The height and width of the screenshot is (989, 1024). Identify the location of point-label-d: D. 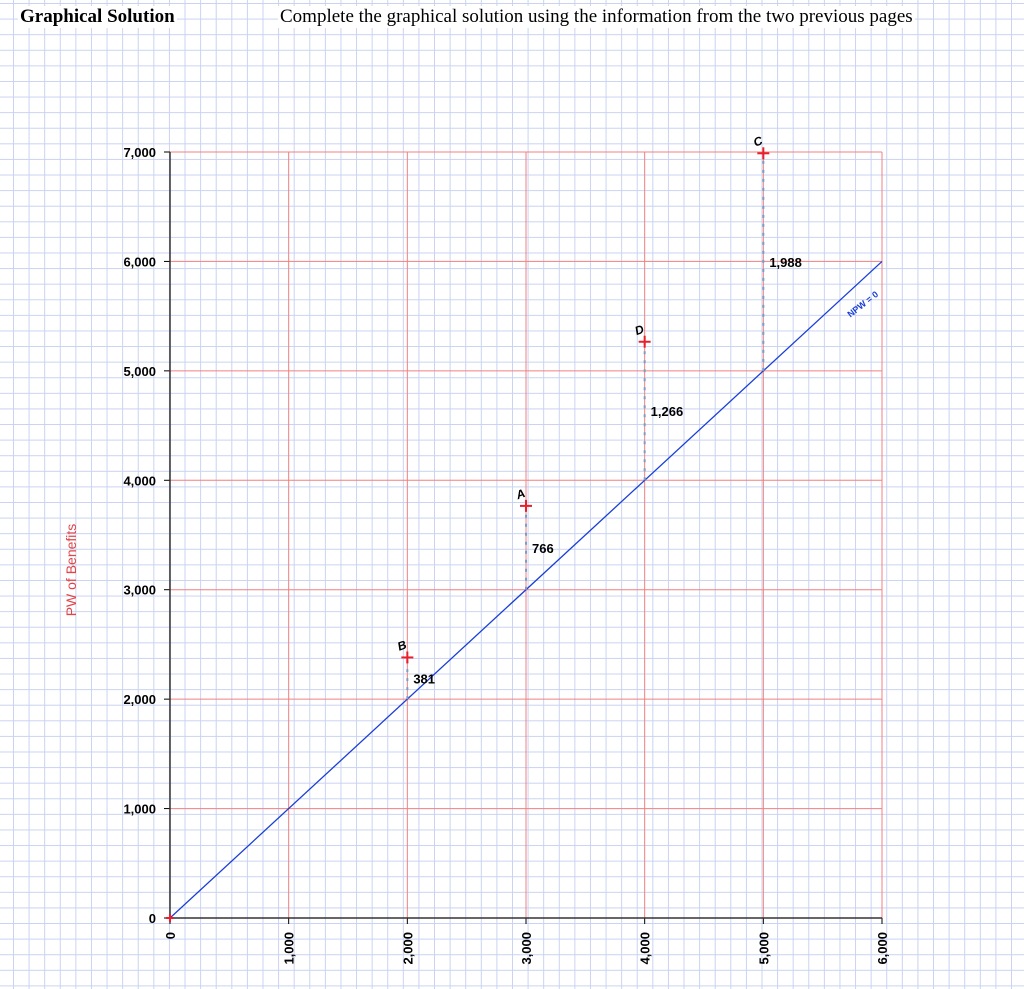
(639, 330).